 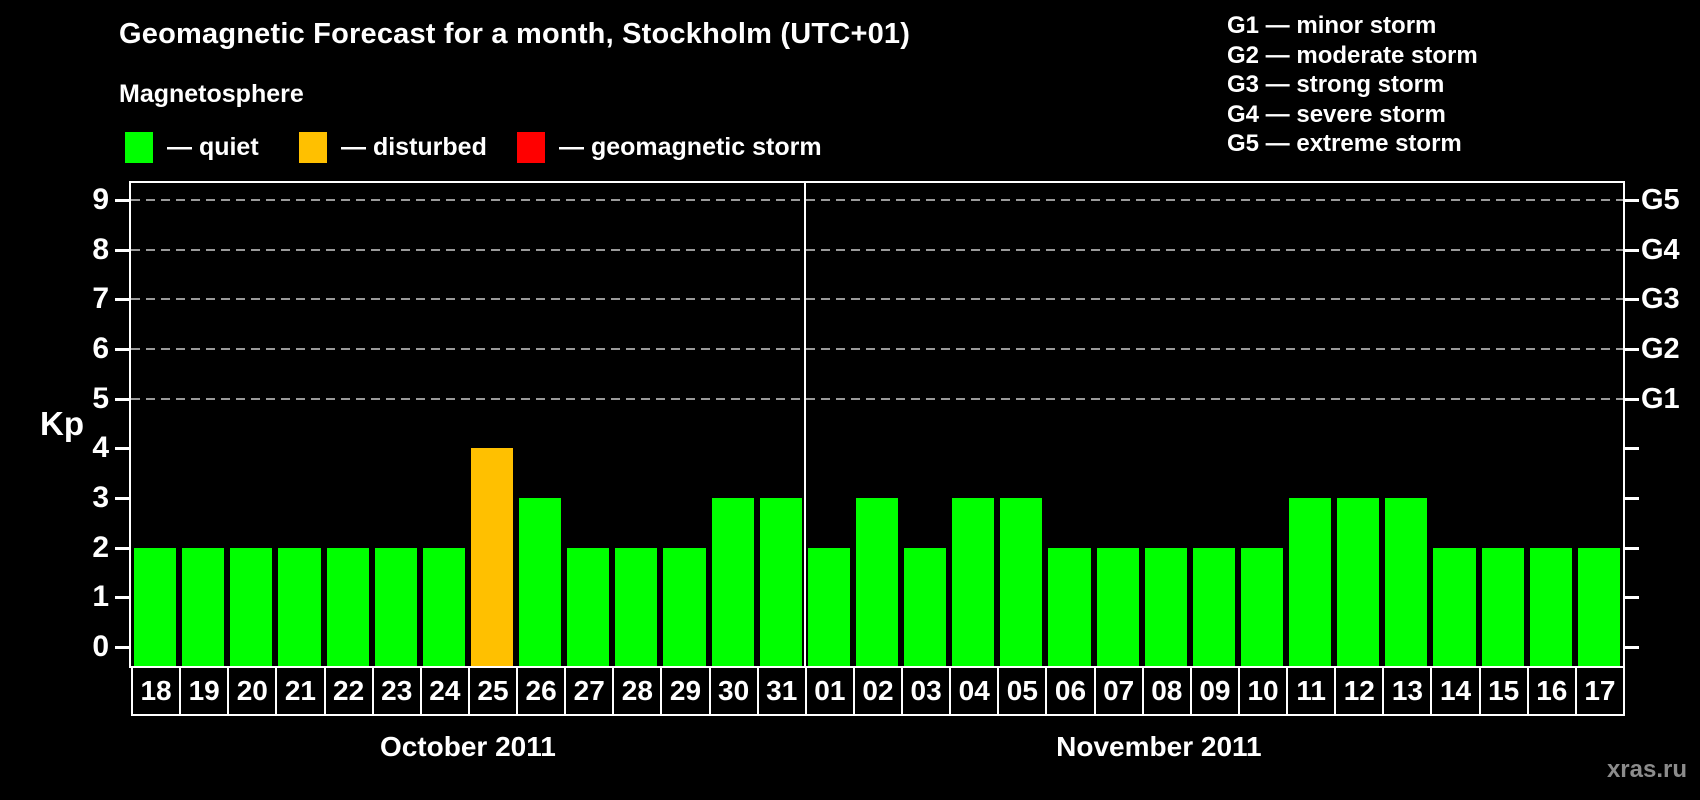 I want to click on day-label-11: 11, so click(x=1311, y=691).